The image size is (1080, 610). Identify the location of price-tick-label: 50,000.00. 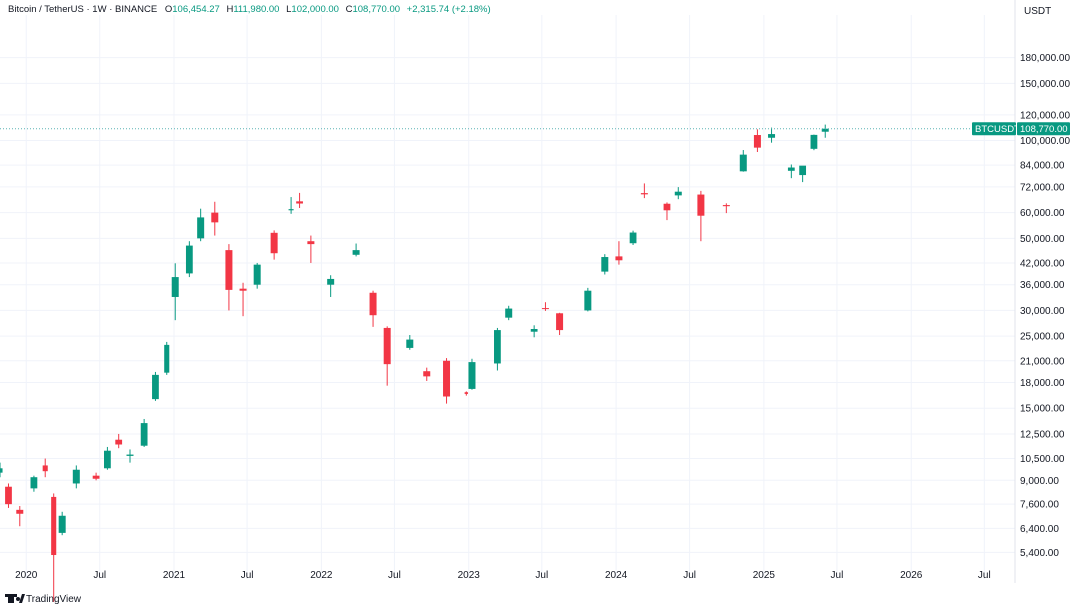
(1042, 239).